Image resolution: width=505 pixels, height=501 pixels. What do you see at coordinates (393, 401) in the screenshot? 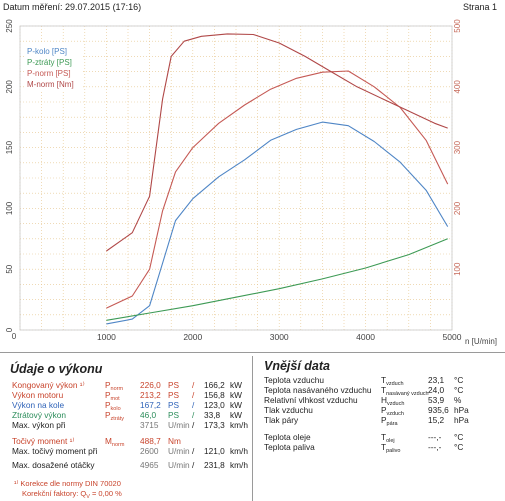
I see `external-symbol: Hvzduch` at bounding box center [393, 401].